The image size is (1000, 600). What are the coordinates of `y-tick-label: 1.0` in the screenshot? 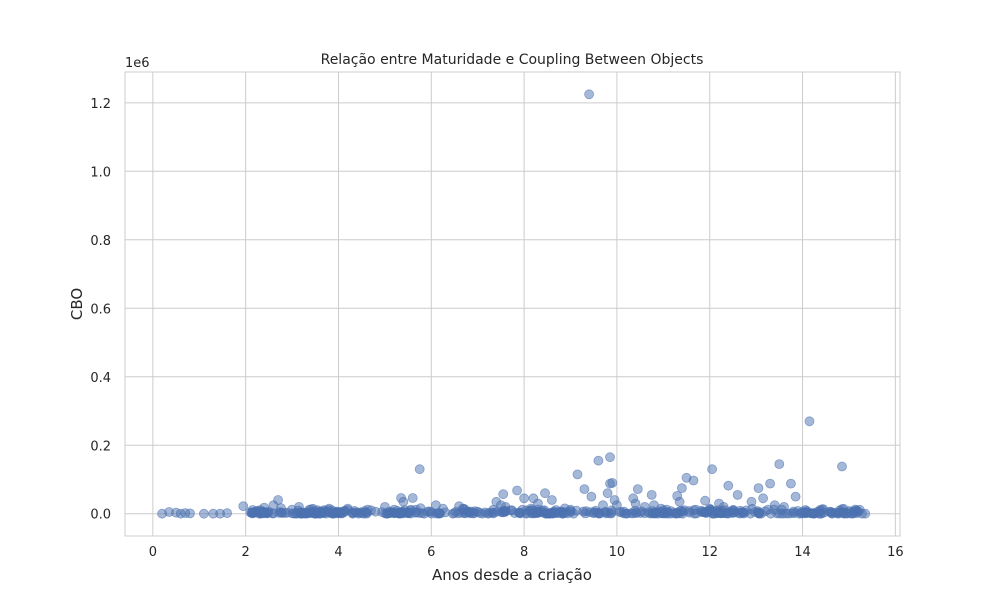 It's located at (100, 172).